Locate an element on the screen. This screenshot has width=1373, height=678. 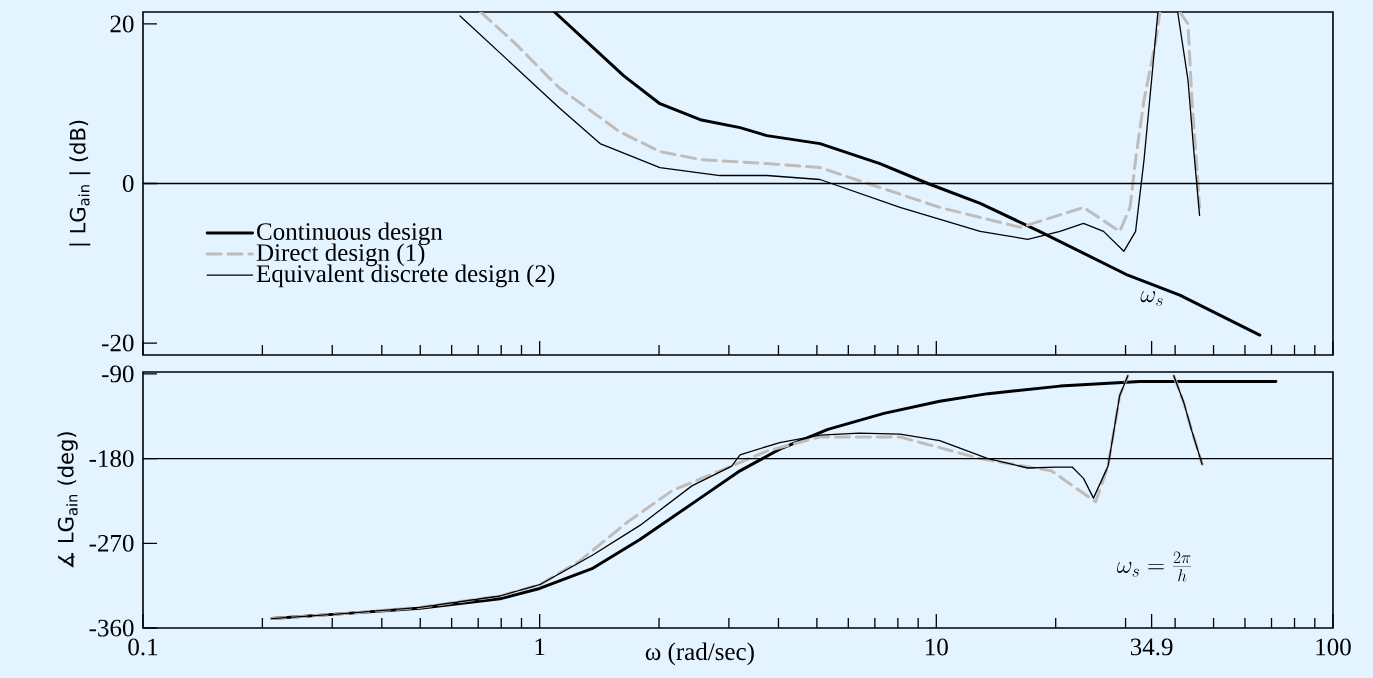
y-tick-label: -20 is located at coordinates (118, 343).